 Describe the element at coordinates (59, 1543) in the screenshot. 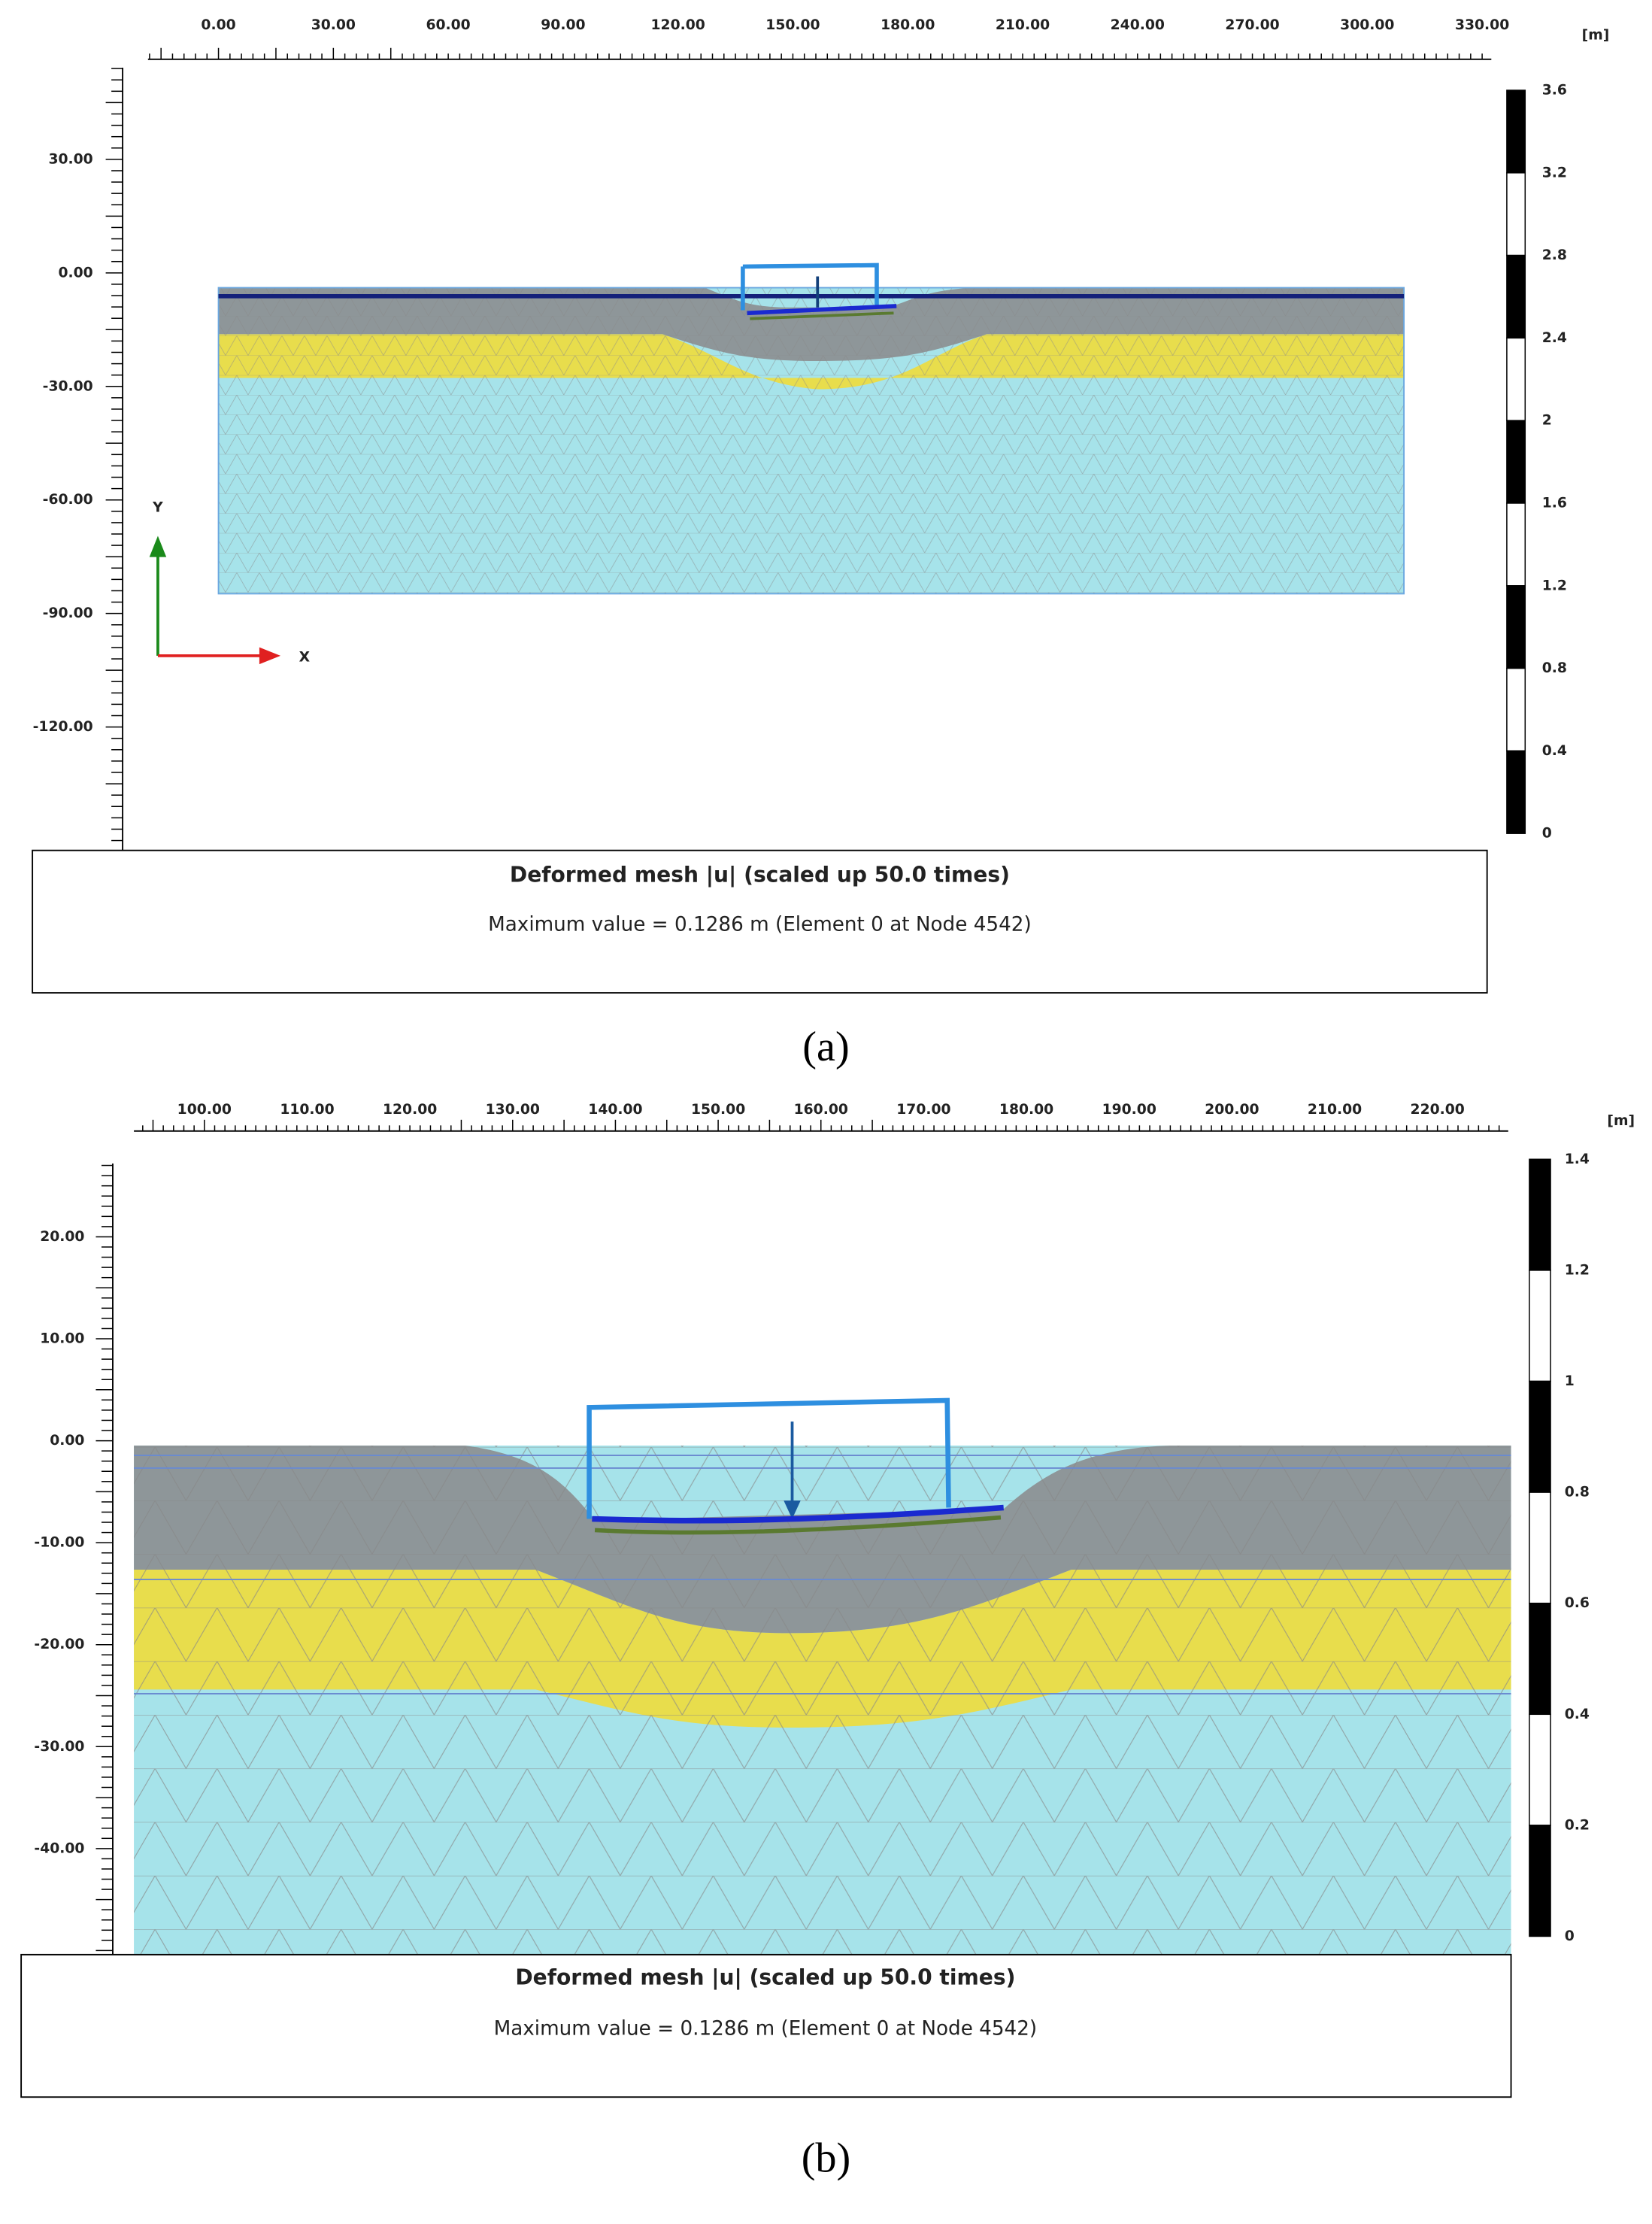

I see `y-tick-label: -10.00` at that location.